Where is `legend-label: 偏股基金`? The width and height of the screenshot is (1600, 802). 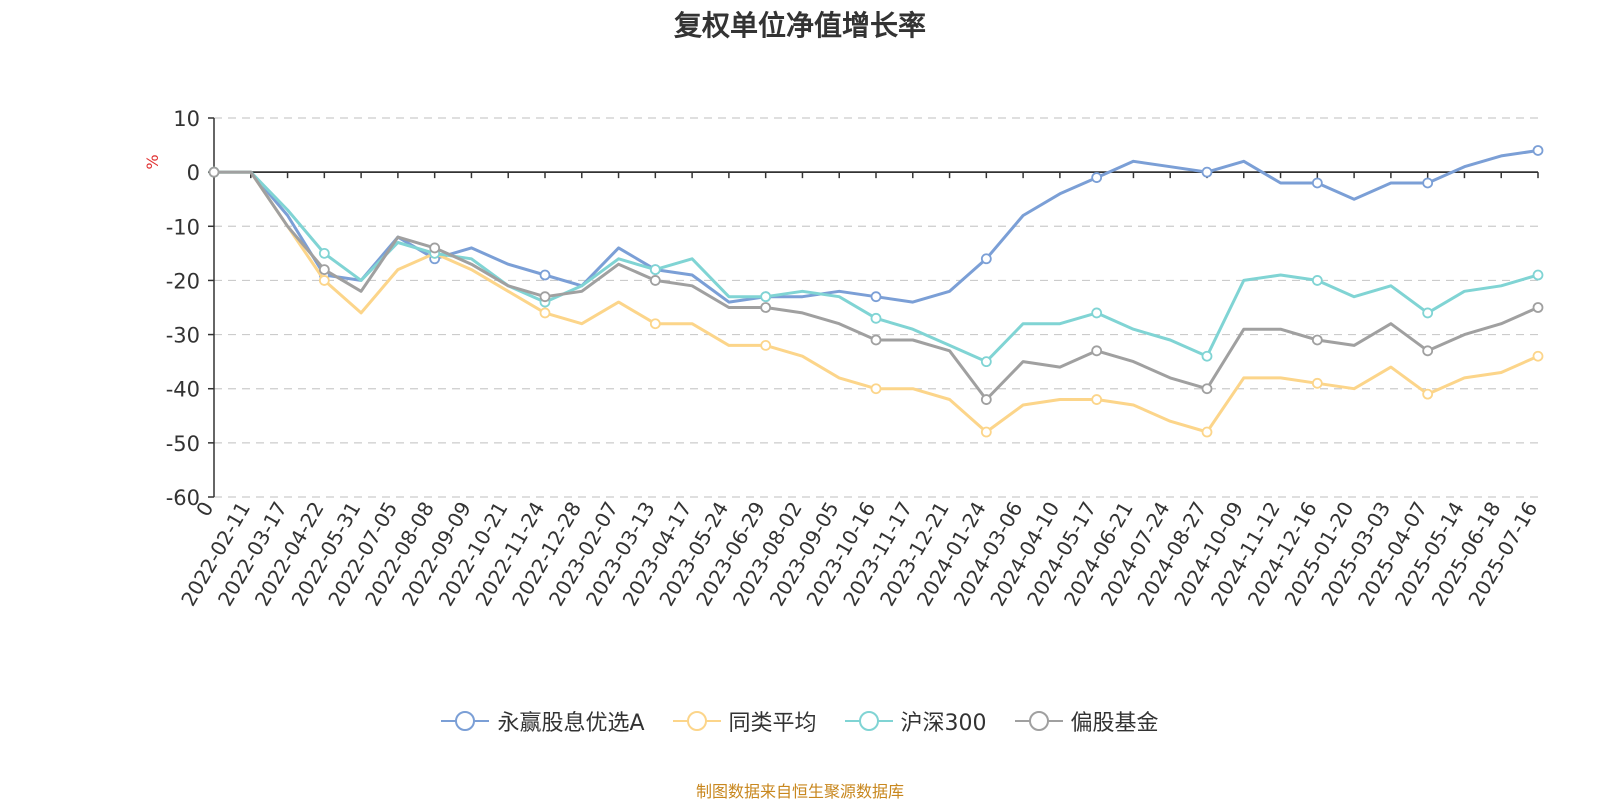
legend-label: 偏股基金 is located at coordinates (1114, 723).